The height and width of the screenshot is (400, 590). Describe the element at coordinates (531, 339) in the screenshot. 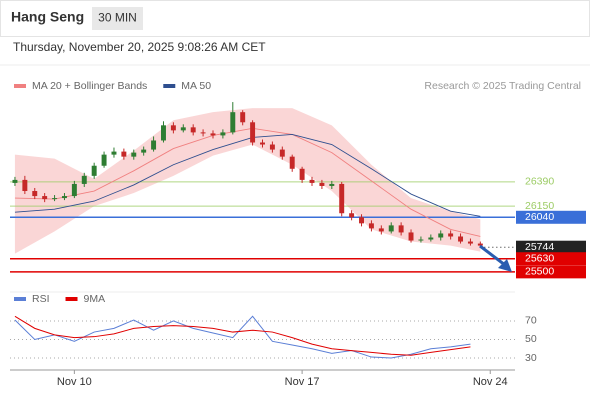

I see `y-tick-label: 50` at that location.